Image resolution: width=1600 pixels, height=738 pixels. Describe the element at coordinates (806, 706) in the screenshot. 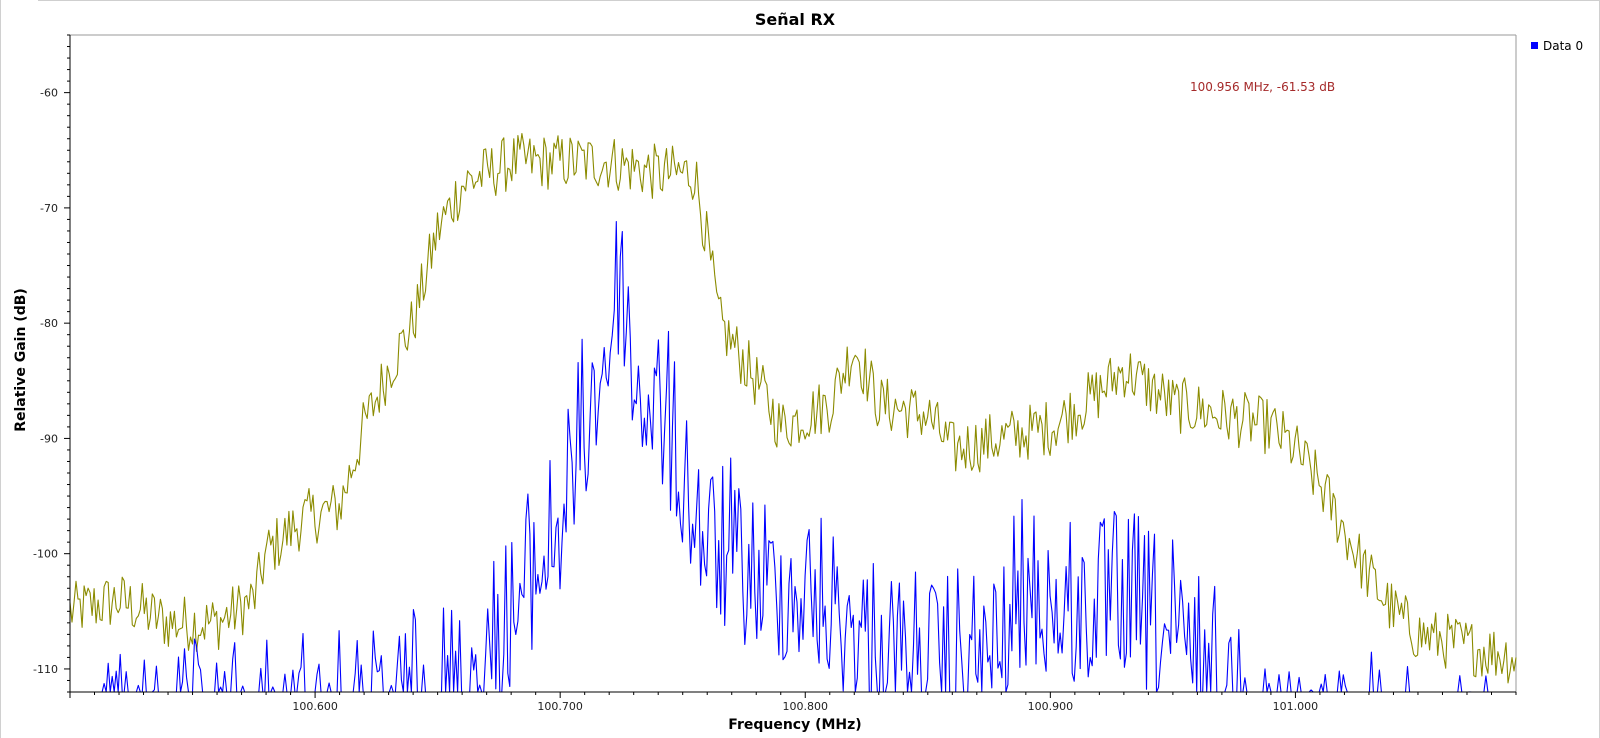

I see `x-tick-label: 100.800` at that location.